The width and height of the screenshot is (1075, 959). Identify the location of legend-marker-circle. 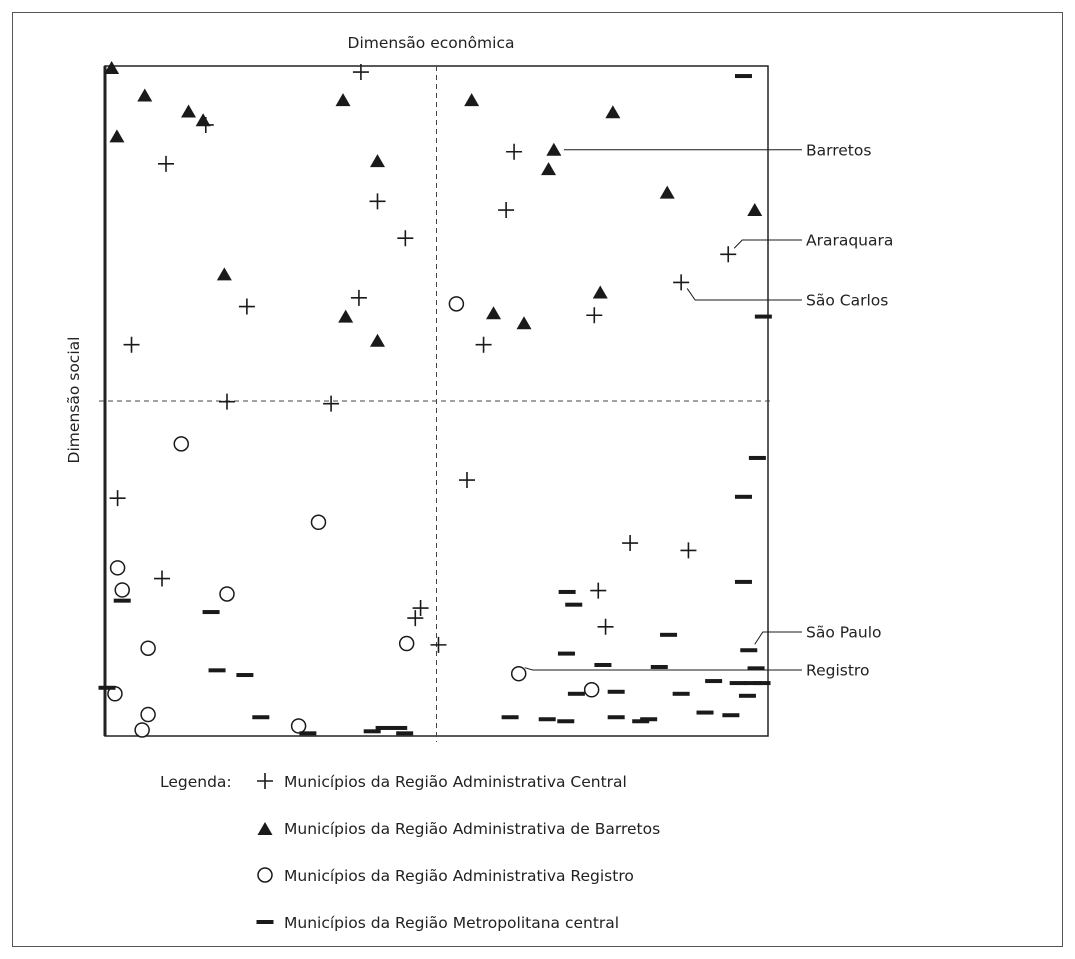
(265, 875).